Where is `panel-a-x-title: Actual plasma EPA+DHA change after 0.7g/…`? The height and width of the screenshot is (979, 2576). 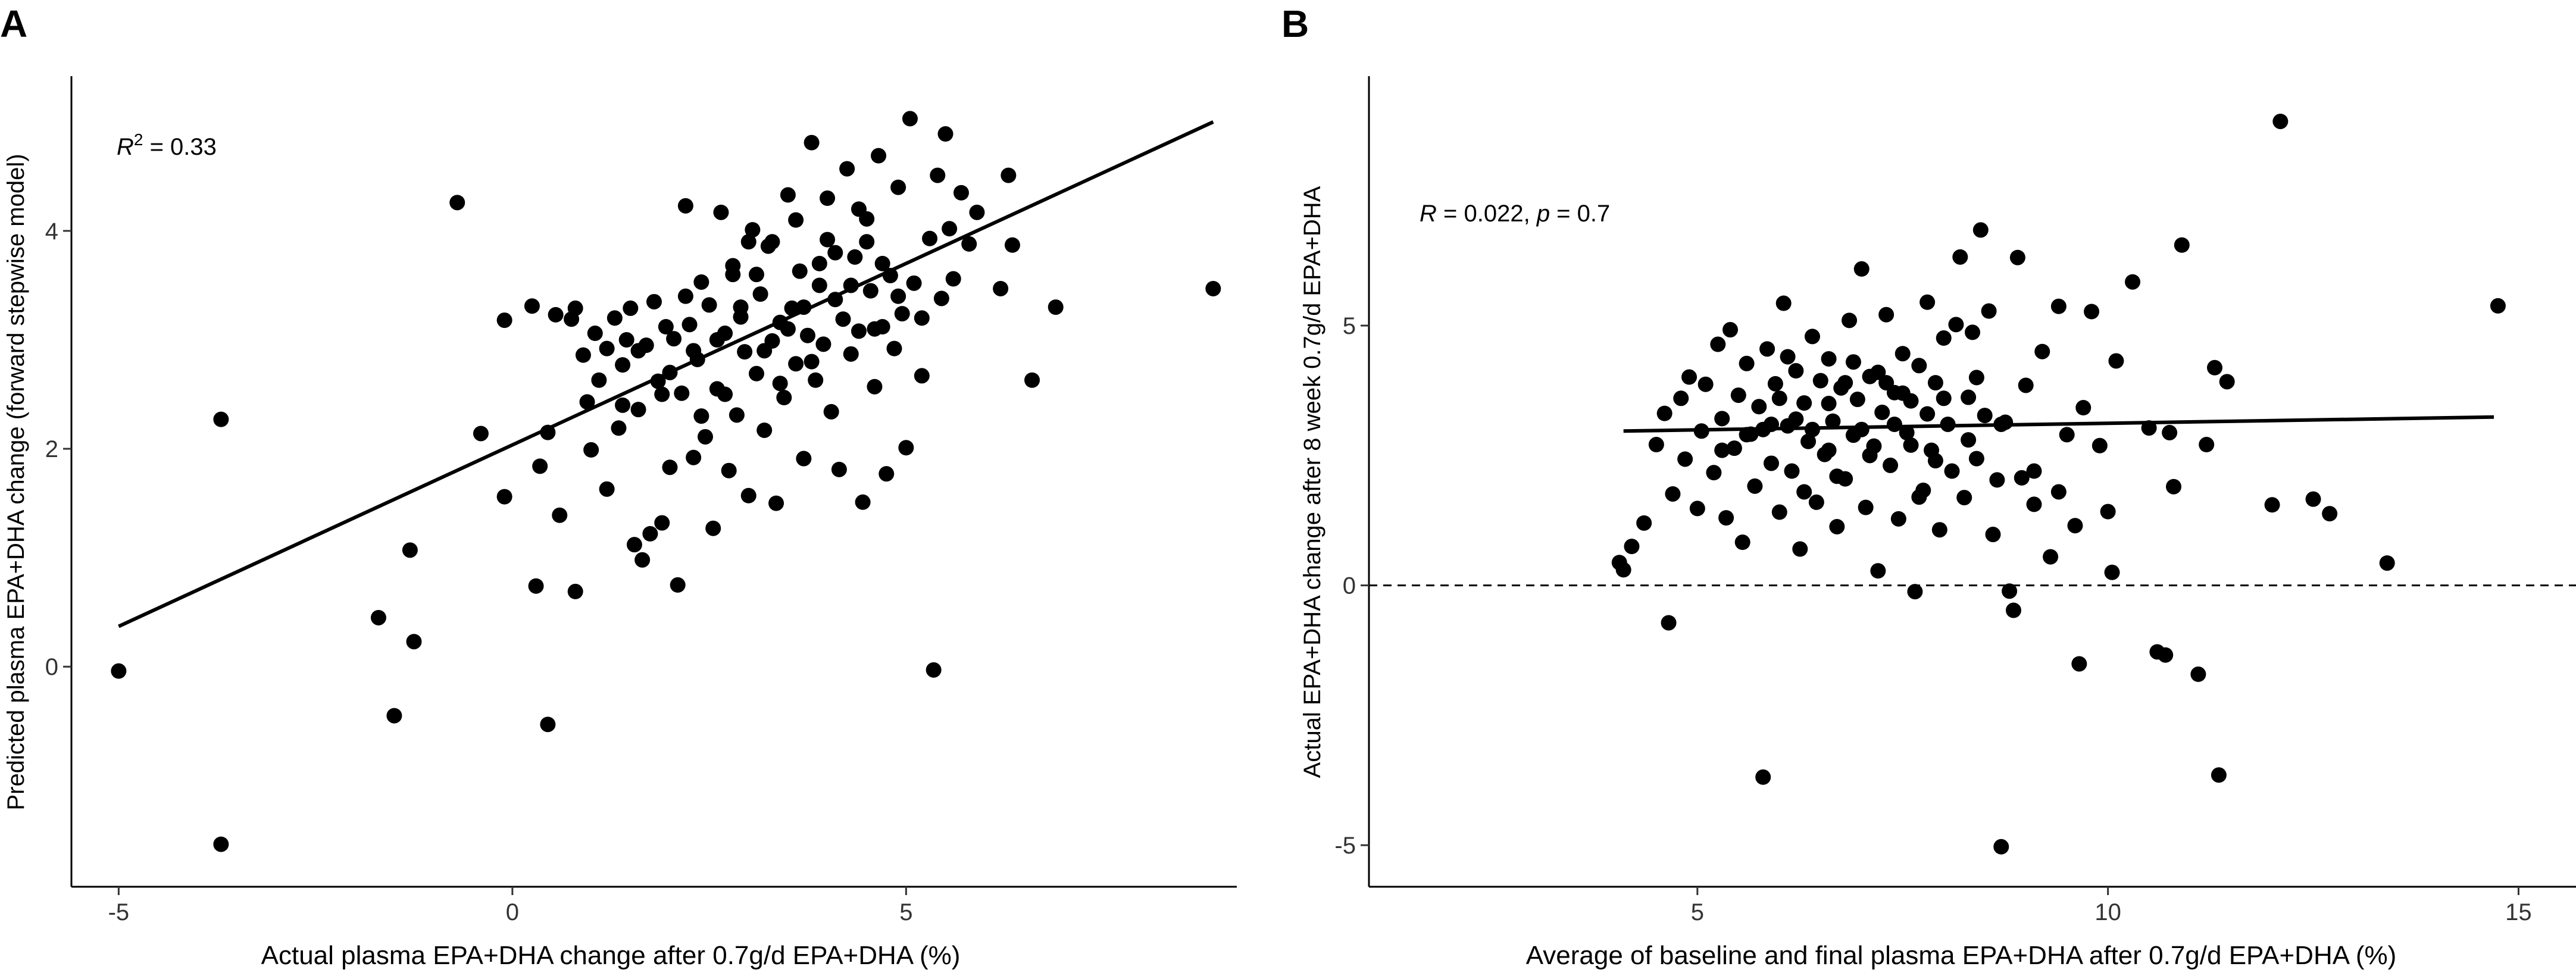
panel-a-x-title: Actual plasma EPA+DHA change after 0.7g/… is located at coordinates (611, 955).